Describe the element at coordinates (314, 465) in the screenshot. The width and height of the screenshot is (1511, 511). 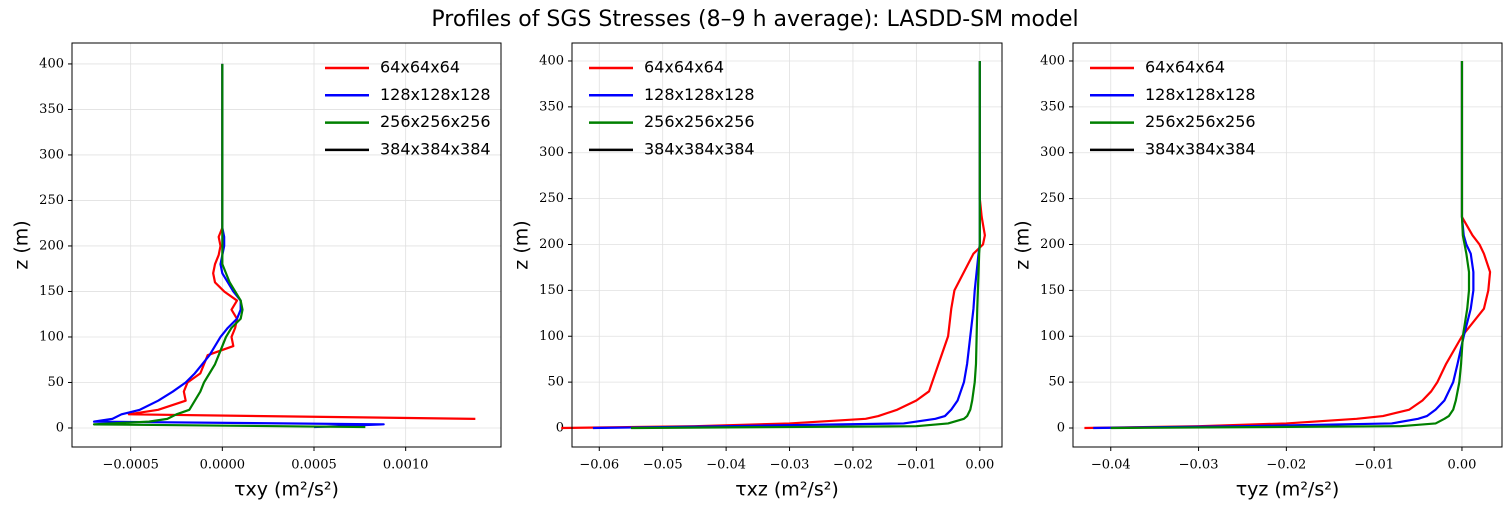
I see `x-tick-label: 0.0005` at that location.